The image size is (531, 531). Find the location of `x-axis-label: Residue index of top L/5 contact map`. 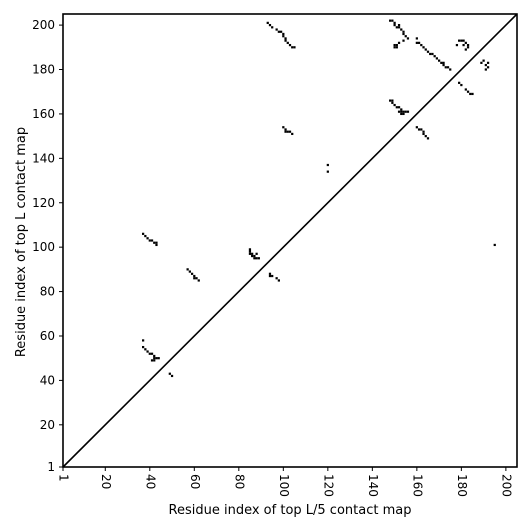

x-axis-label: Residue index of top L/5 contact map is located at coordinates (290, 510).